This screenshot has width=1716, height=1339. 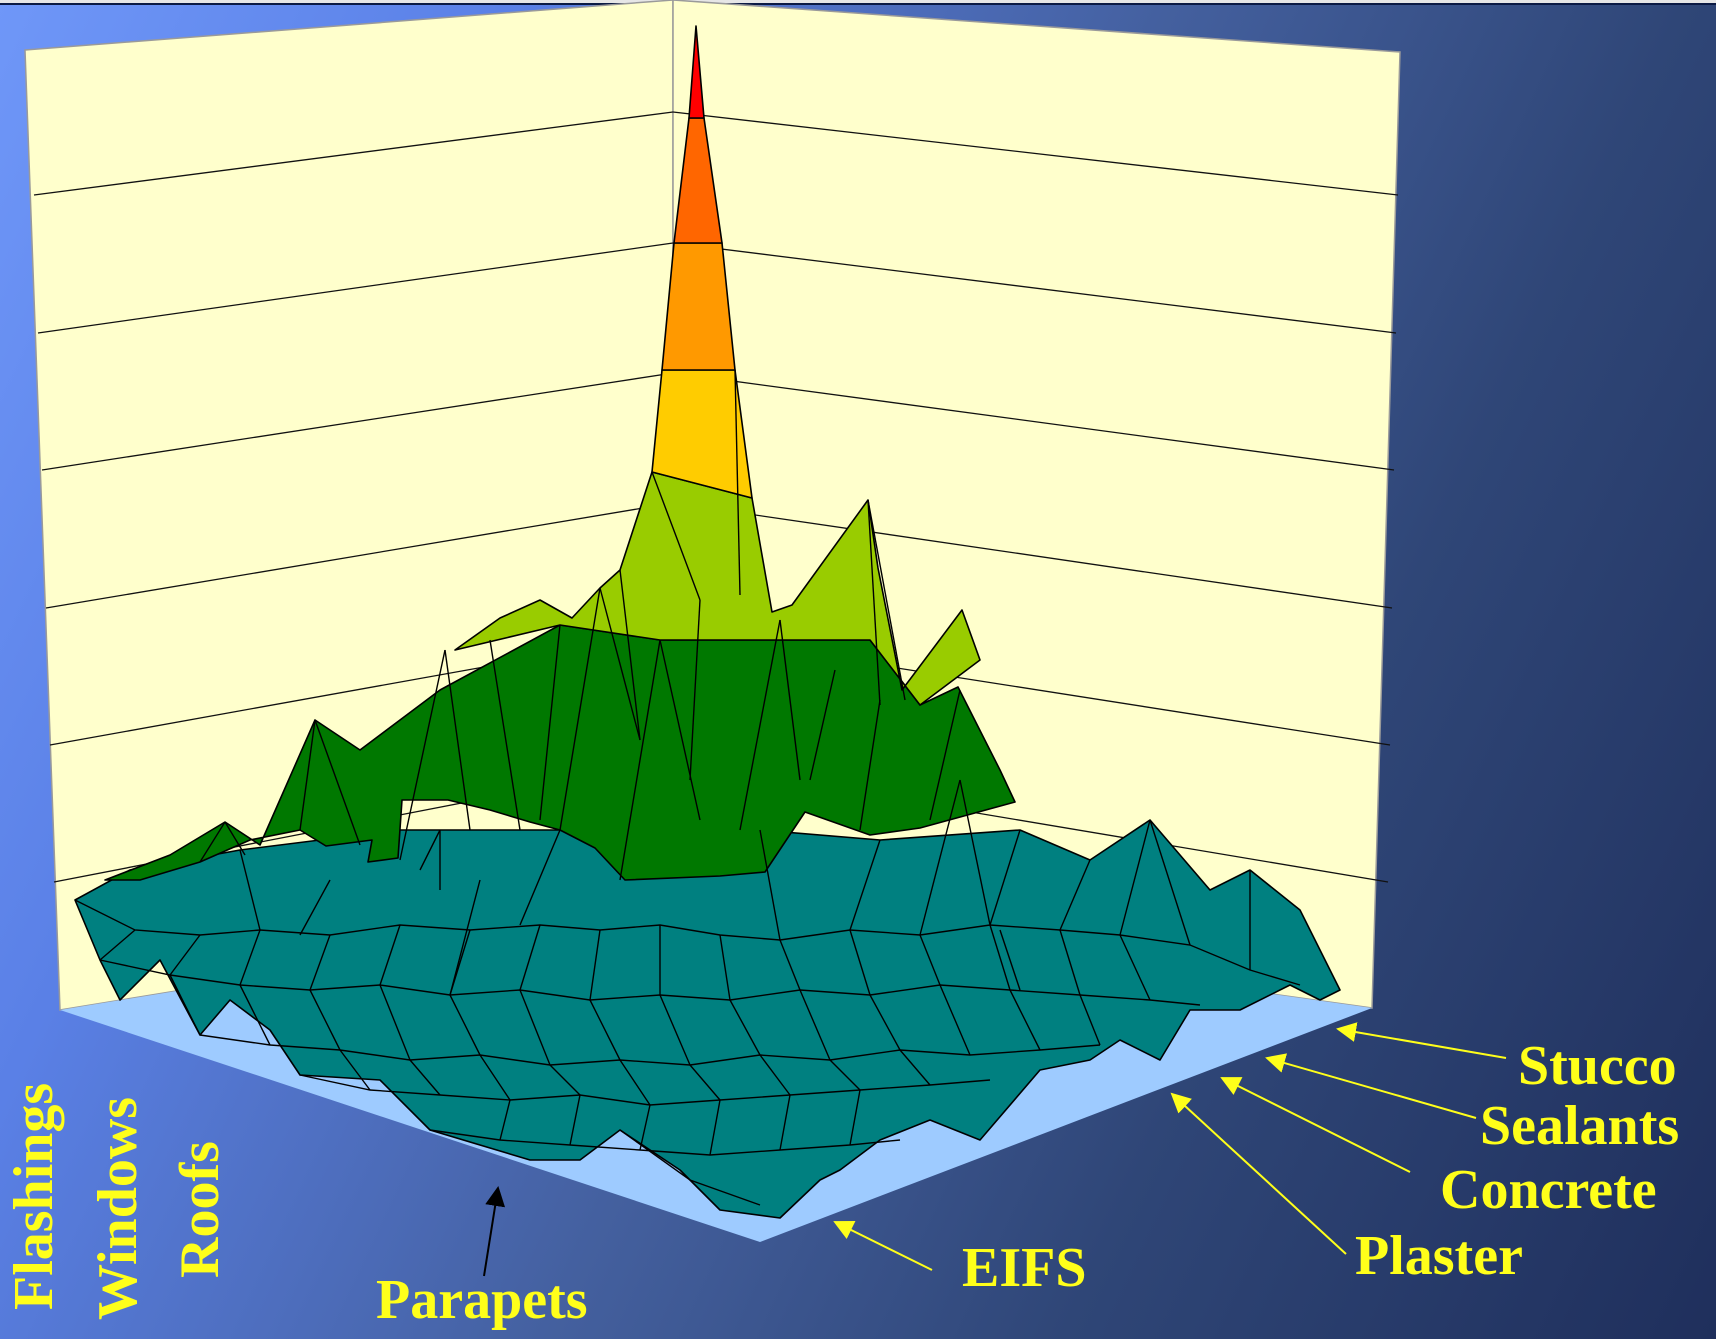 What do you see at coordinates (560, 752) in the screenshot?
I see `surface-band-green` at bounding box center [560, 752].